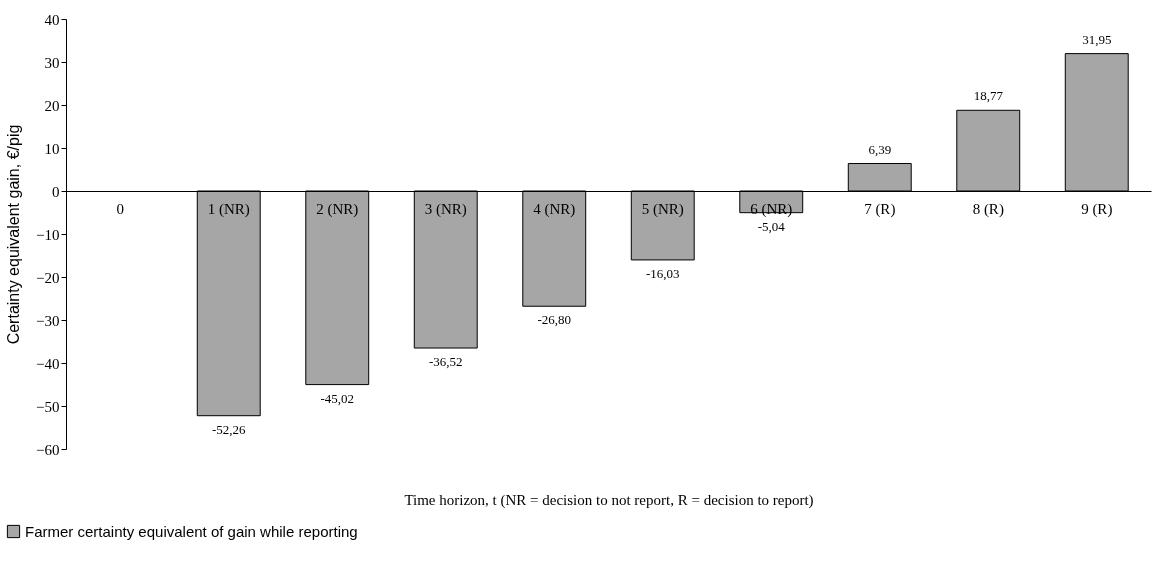 The image size is (1157, 569). What do you see at coordinates (14, 234) in the screenshot?
I see `y-axis-title: Certainty equivalent gain, €/pig` at bounding box center [14, 234].